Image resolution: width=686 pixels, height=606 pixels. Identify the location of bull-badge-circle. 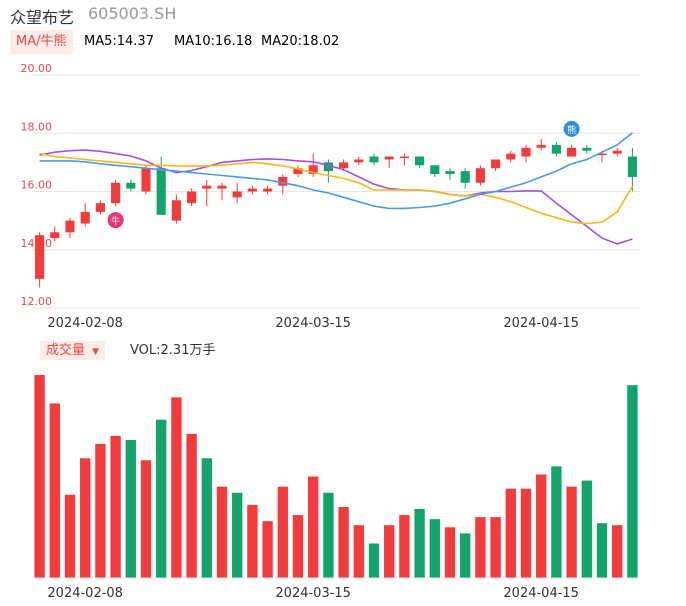
(115, 220).